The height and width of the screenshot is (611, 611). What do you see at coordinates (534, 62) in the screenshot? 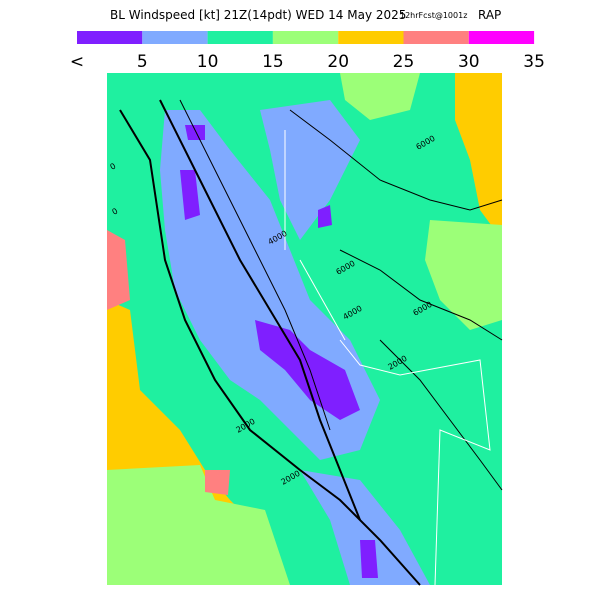
I see `legend-label: 35` at bounding box center [534, 62].